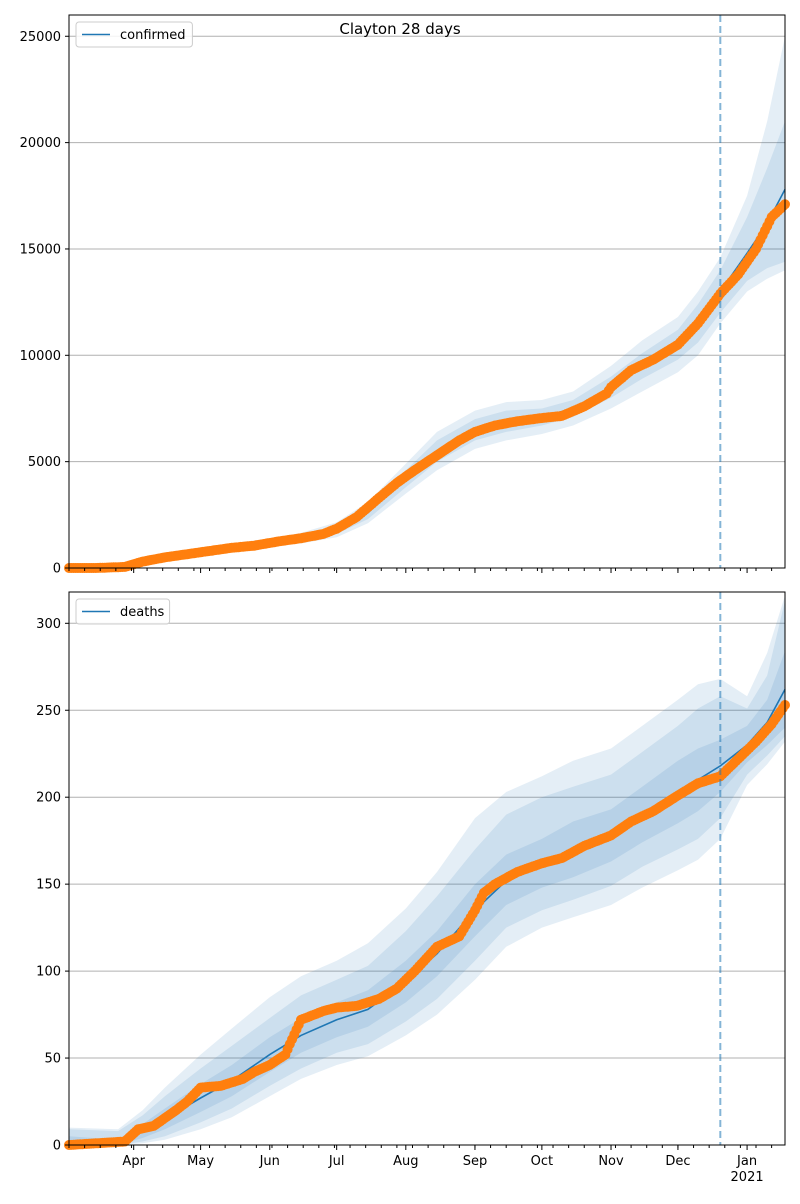 The width and height of the screenshot is (800, 1204). I want to click on x-tick-label: Apr, so click(133, 1161).